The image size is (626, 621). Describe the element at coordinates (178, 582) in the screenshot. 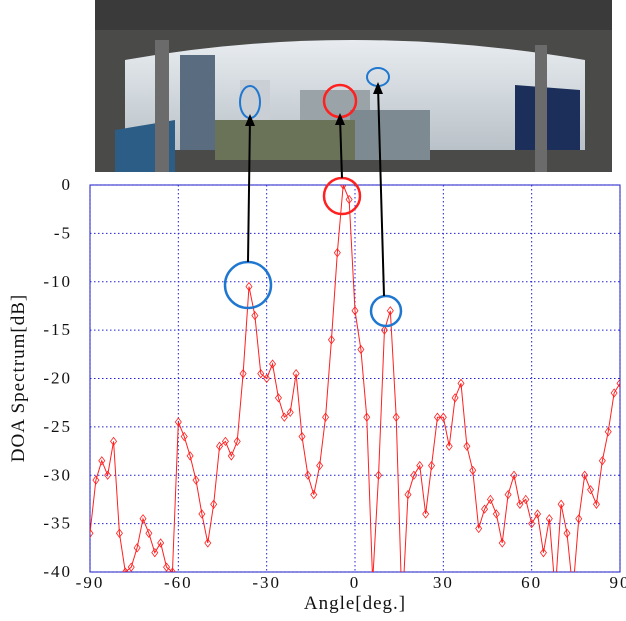

I see `x-tick-label: -60` at that location.